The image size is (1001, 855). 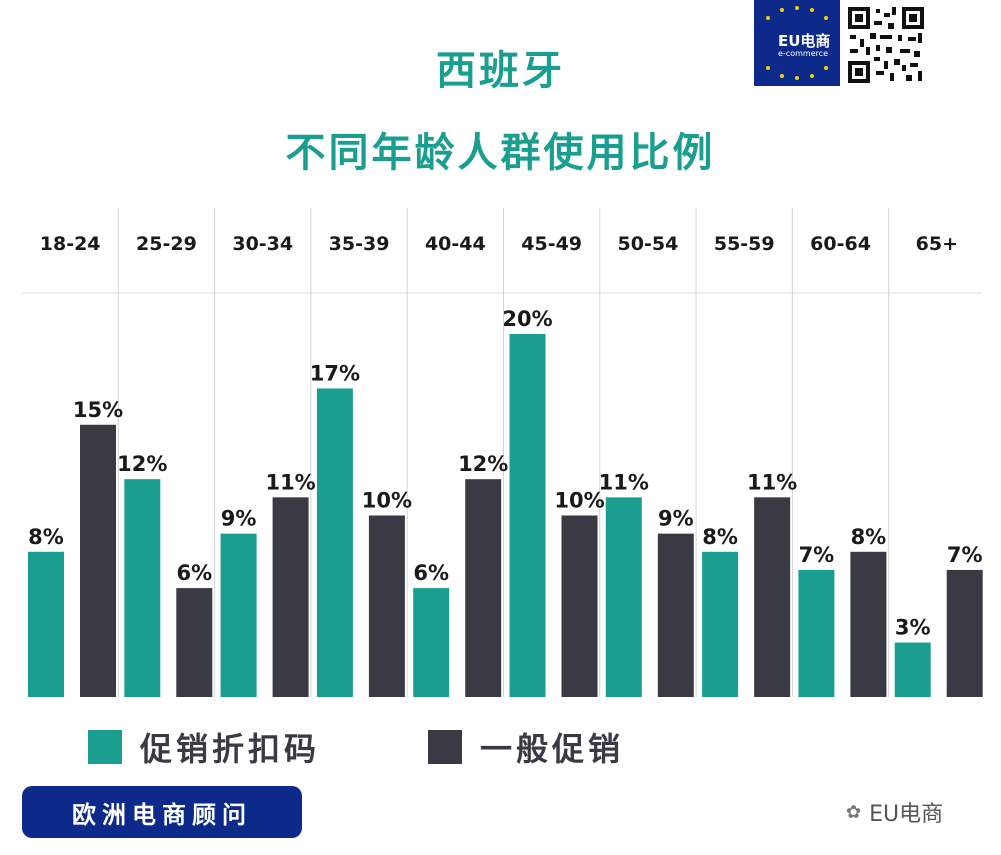 What do you see at coordinates (648, 244) in the screenshot?
I see `category-label: 50-54` at bounding box center [648, 244].